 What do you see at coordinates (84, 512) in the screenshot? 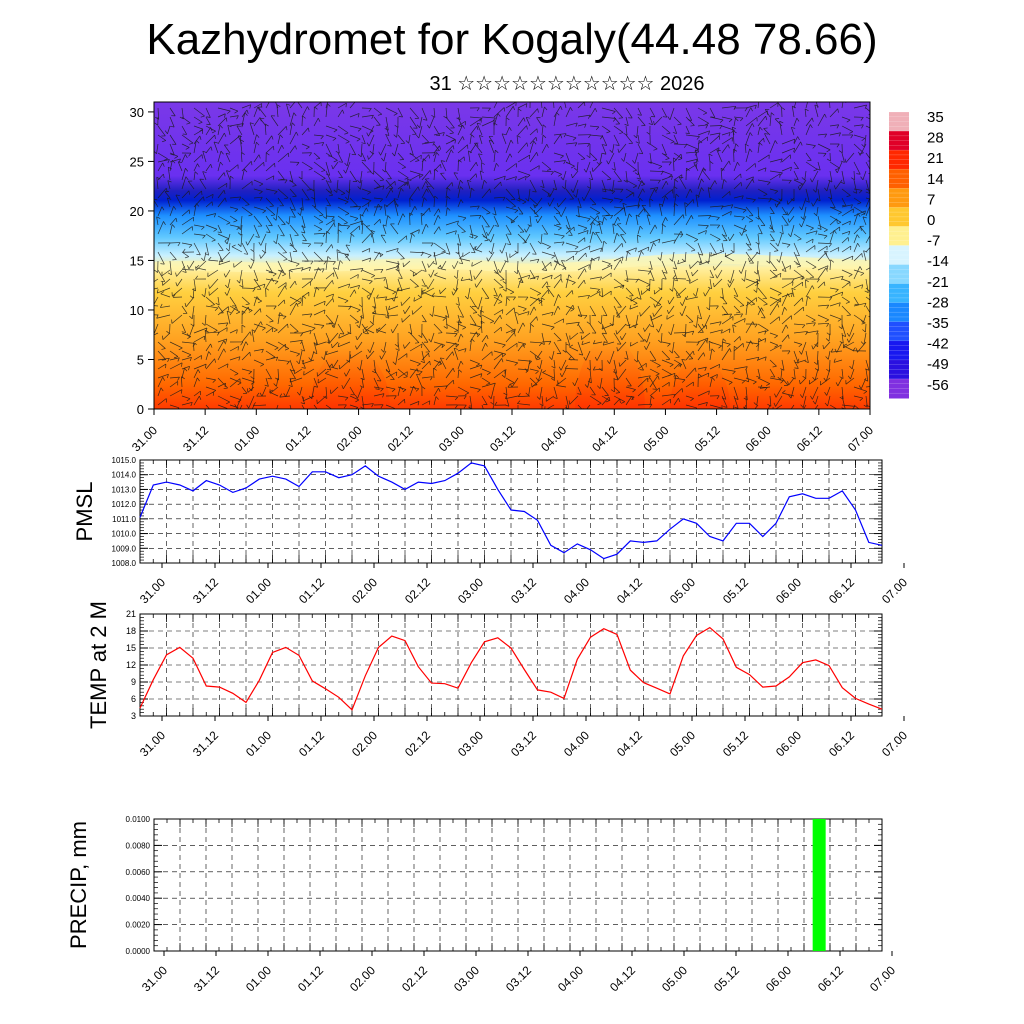
I see `pmsl-ylabel: PMSL` at bounding box center [84, 512].